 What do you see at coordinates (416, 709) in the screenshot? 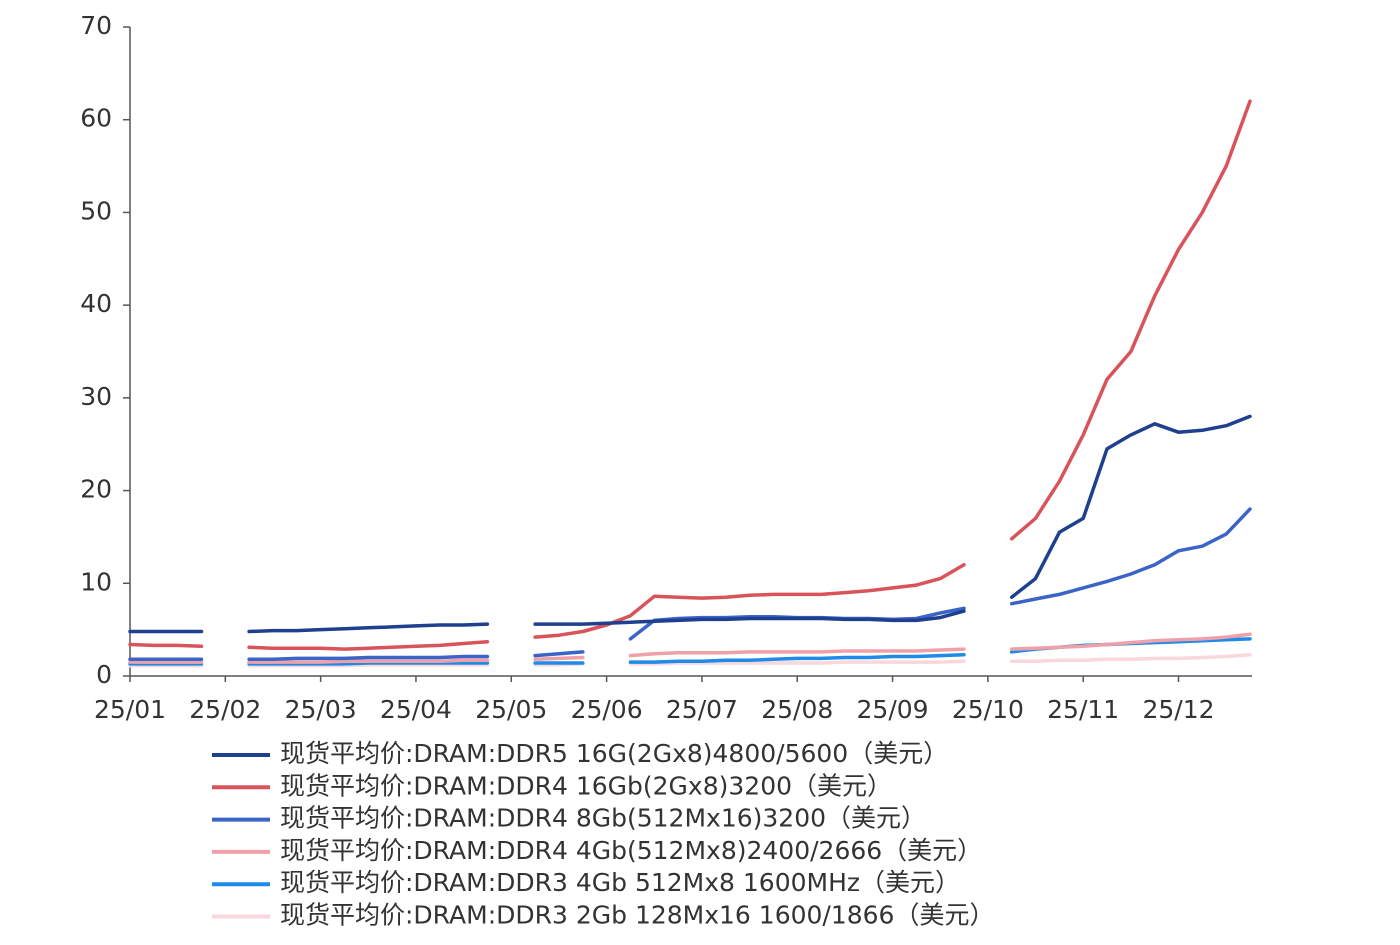
I see `x-tick-label: 25/04` at bounding box center [416, 709].